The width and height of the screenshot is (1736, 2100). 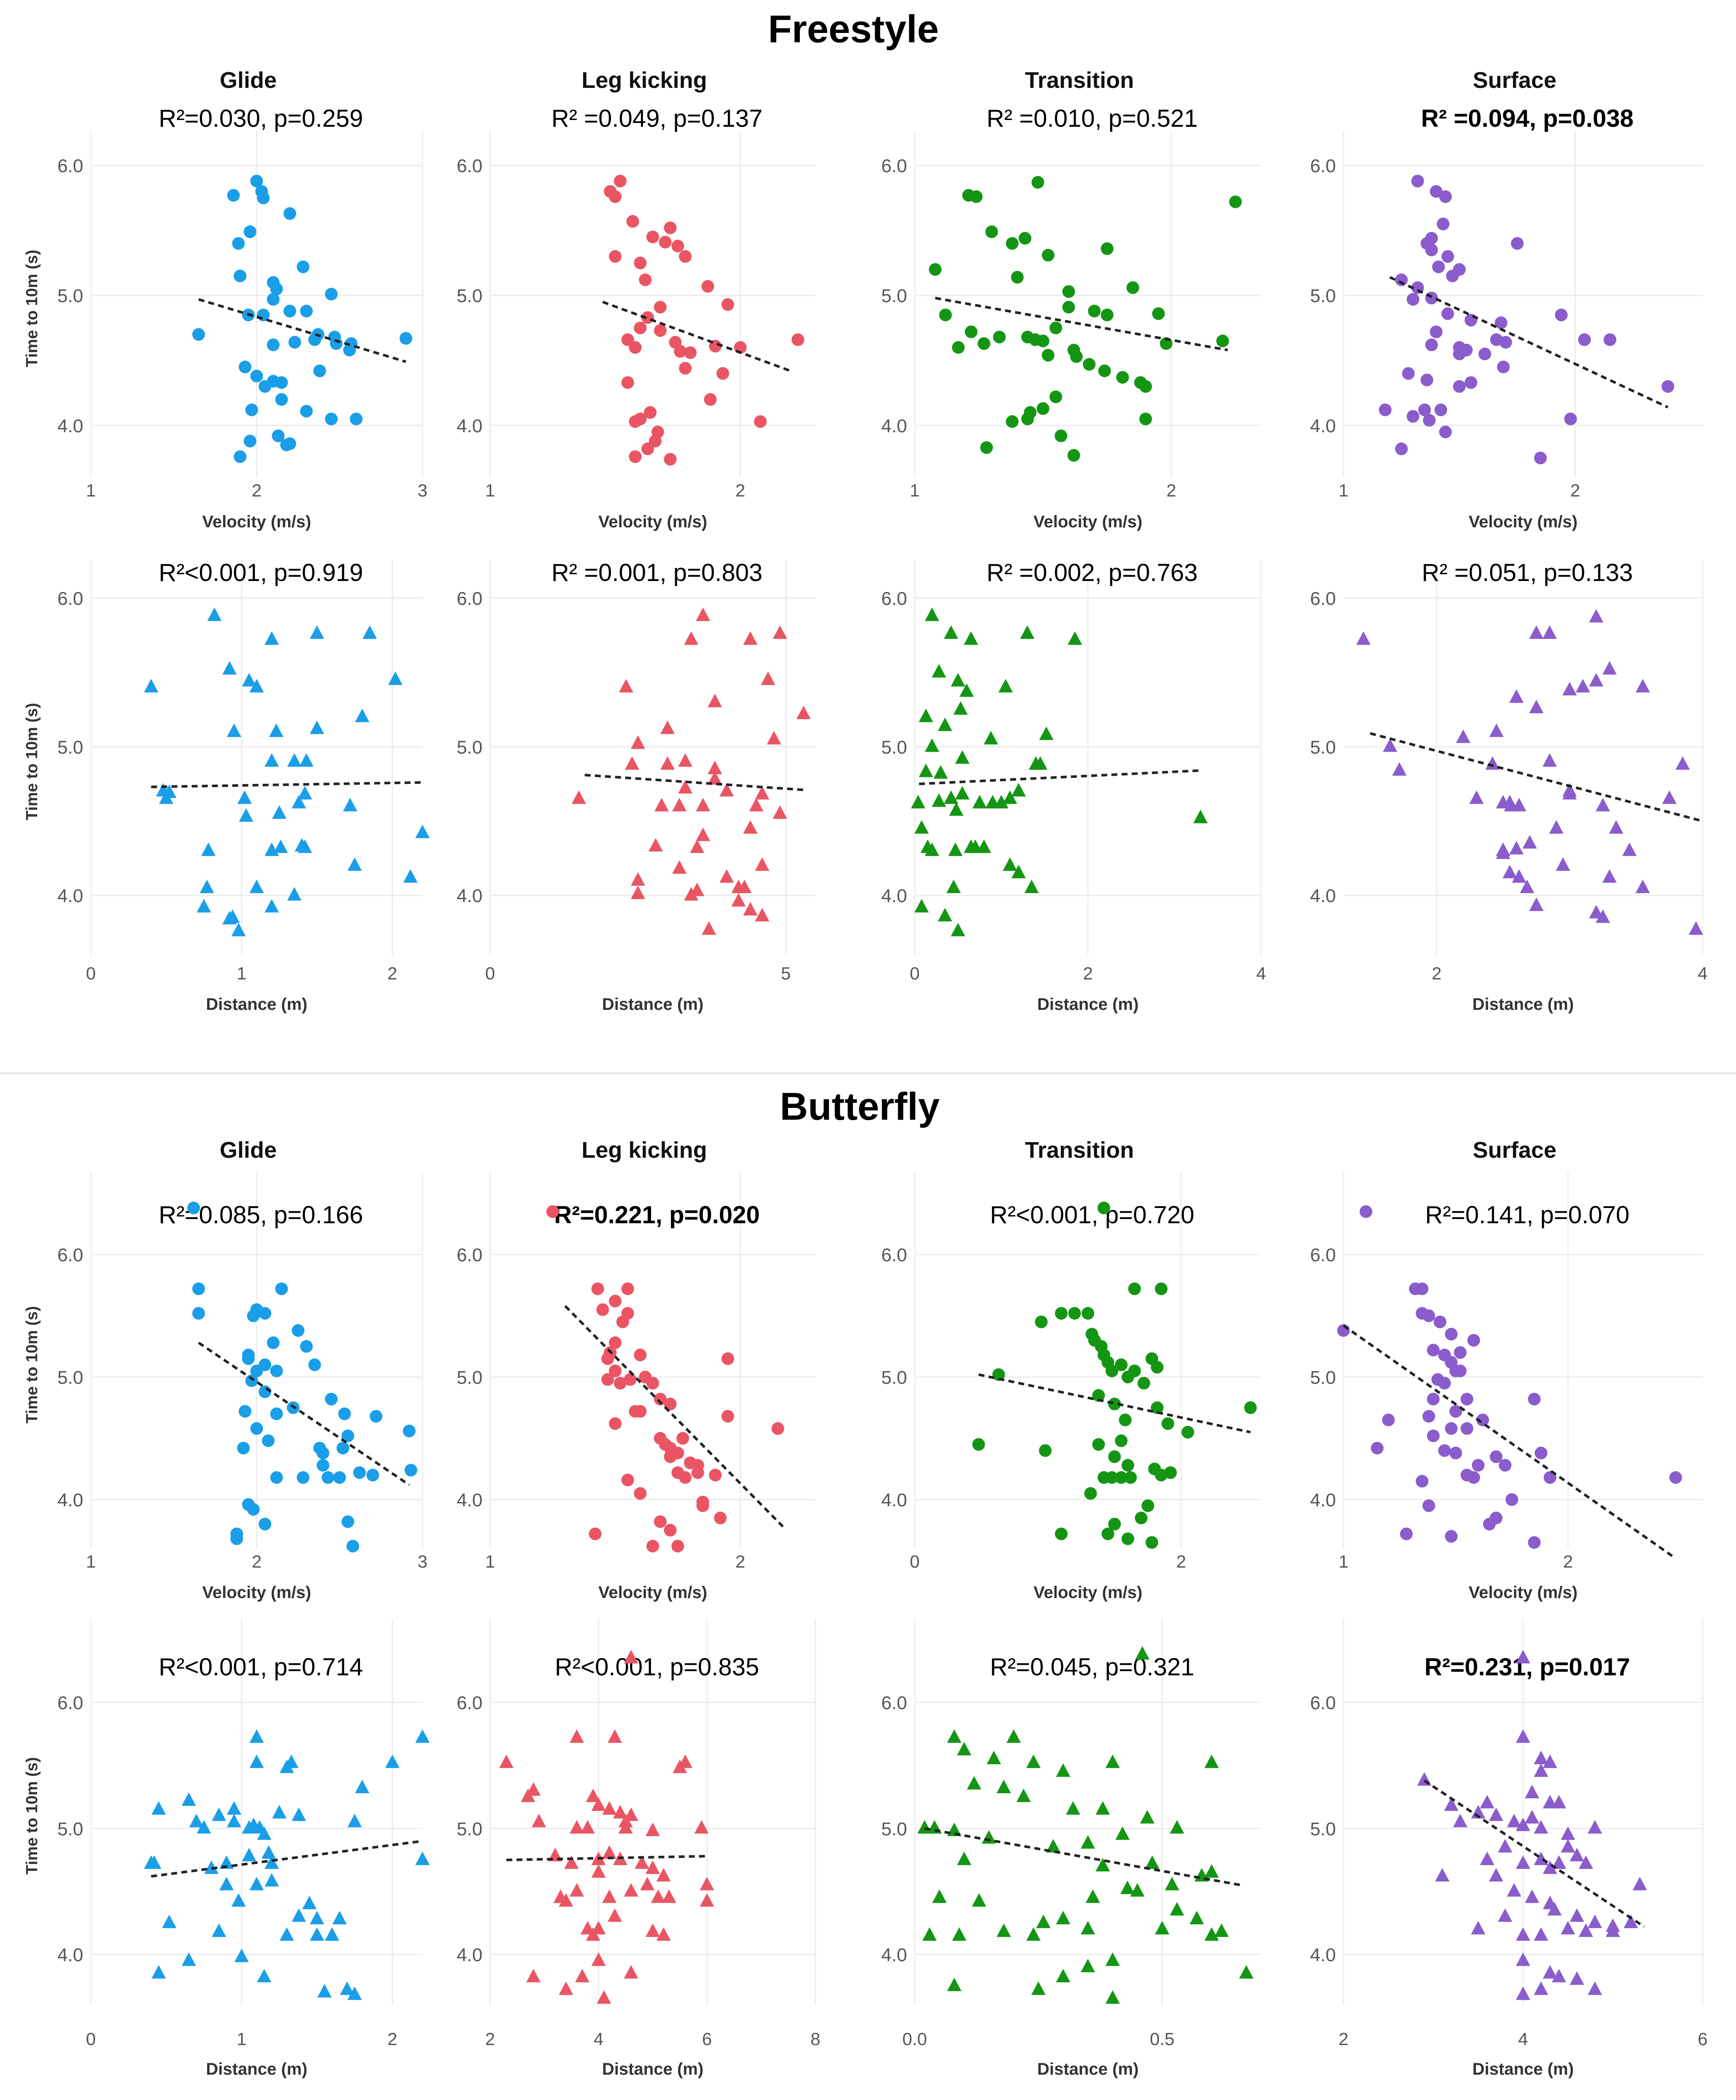 What do you see at coordinates (1527, 572) in the screenshot?
I see `stats-annotation: R² =0.051, p=0.133` at bounding box center [1527, 572].